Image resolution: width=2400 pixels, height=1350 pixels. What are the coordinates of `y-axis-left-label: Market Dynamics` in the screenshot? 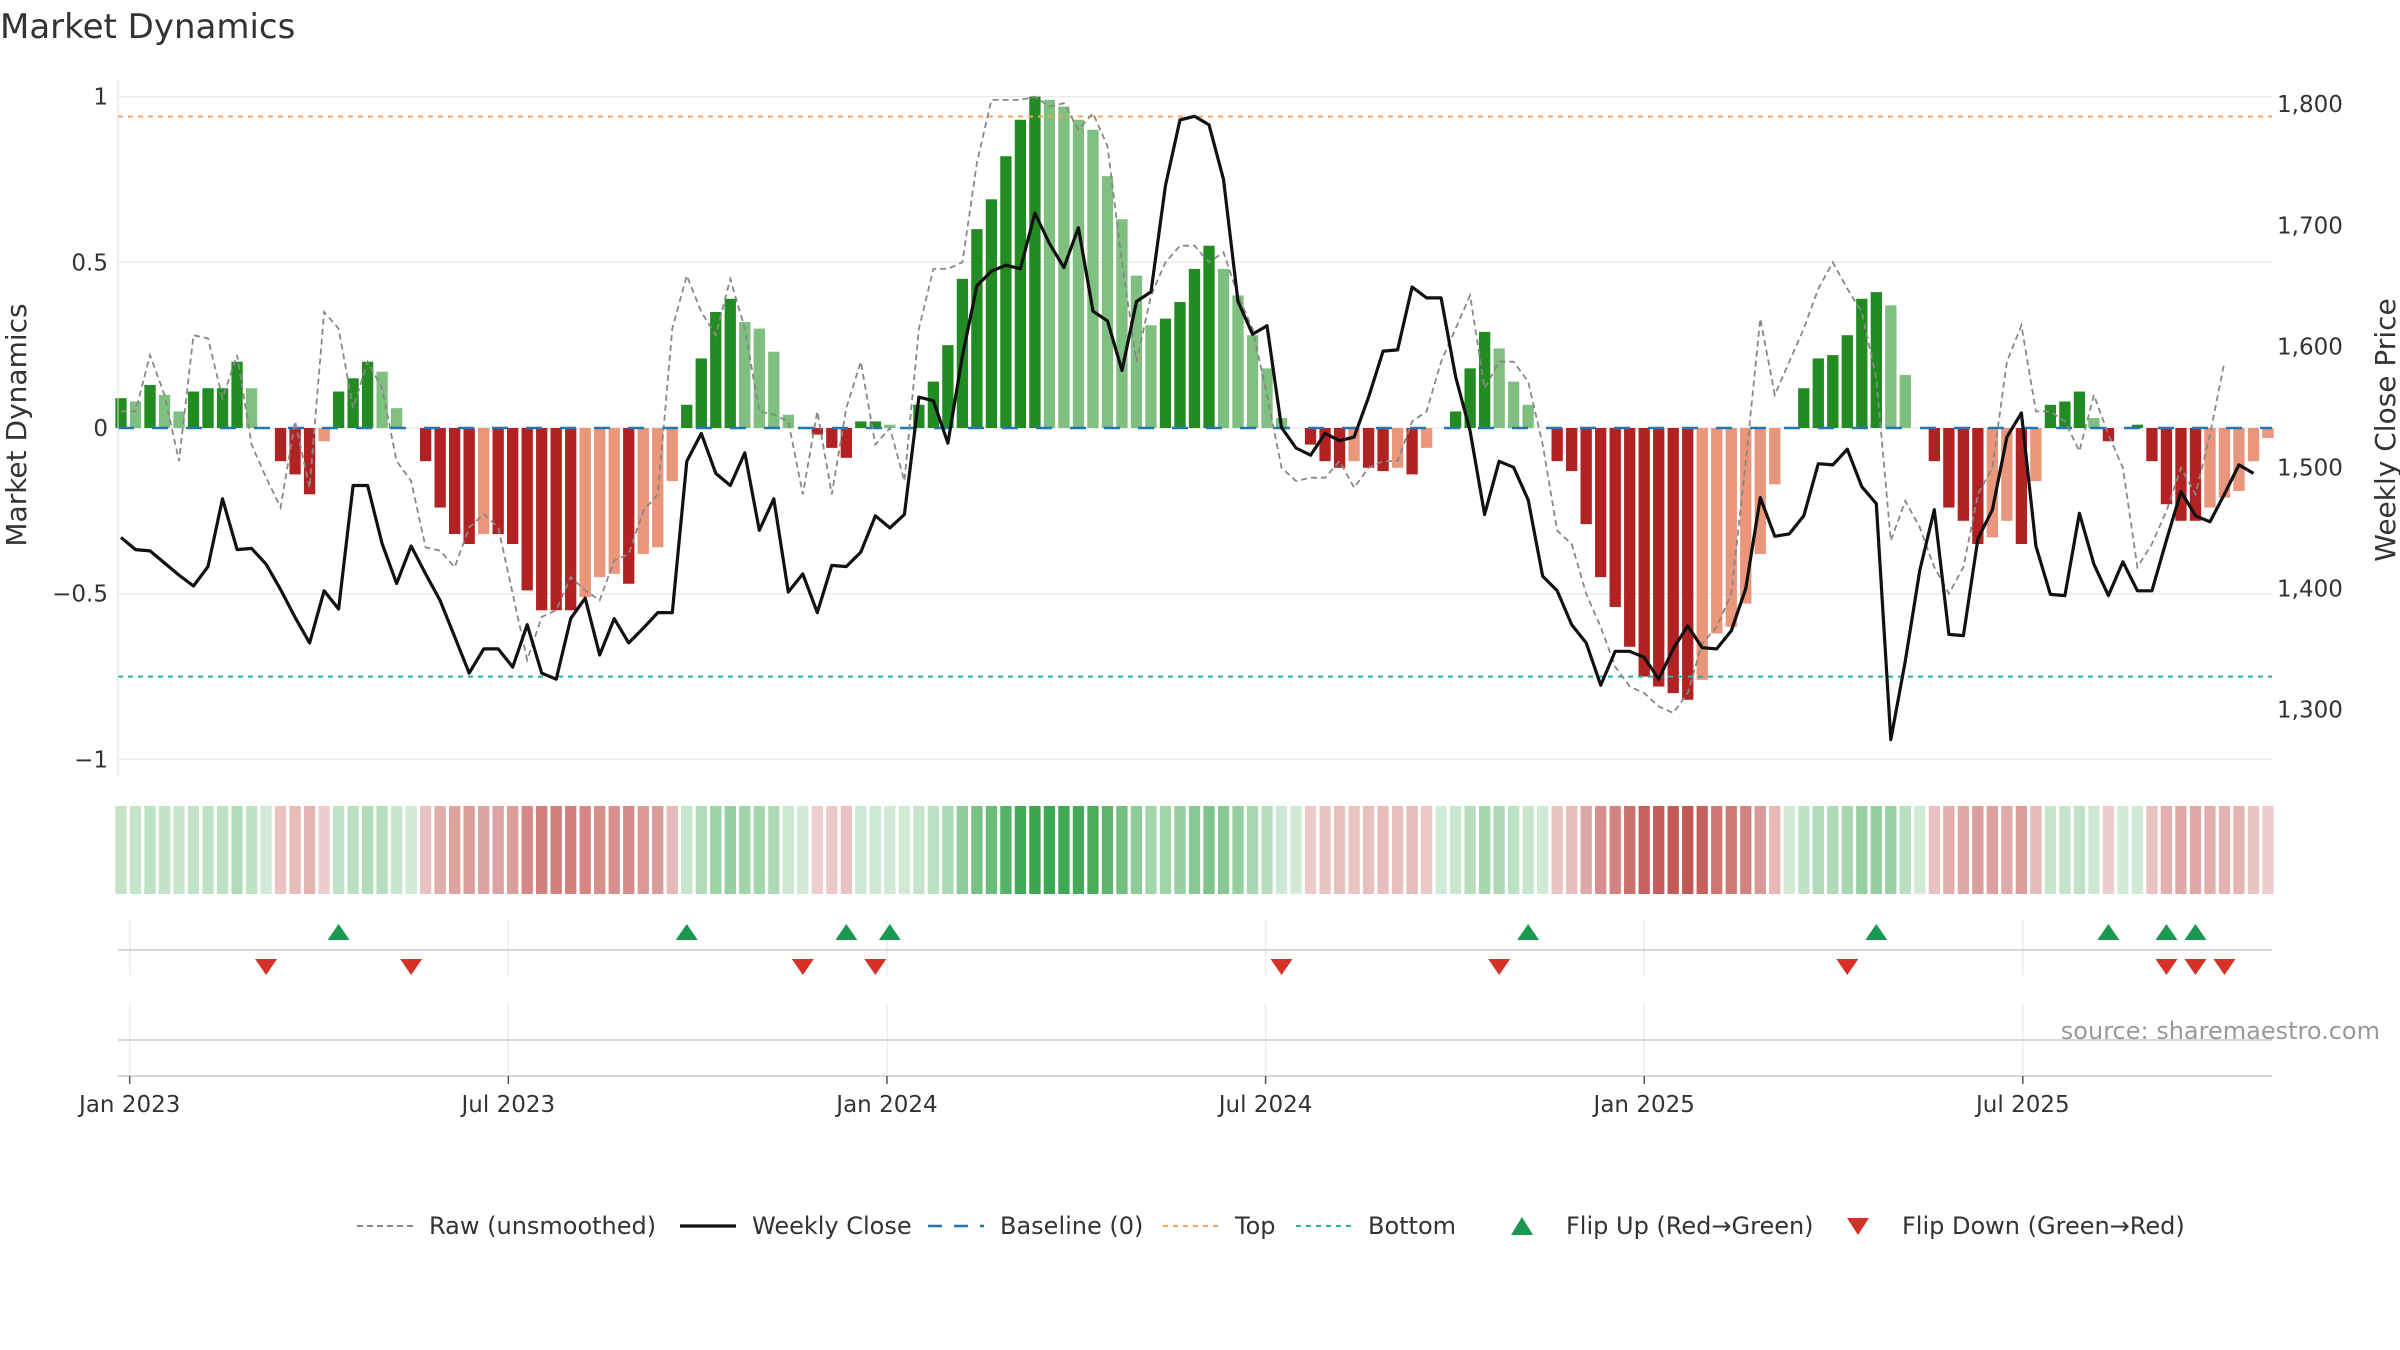 It's located at (16, 424).